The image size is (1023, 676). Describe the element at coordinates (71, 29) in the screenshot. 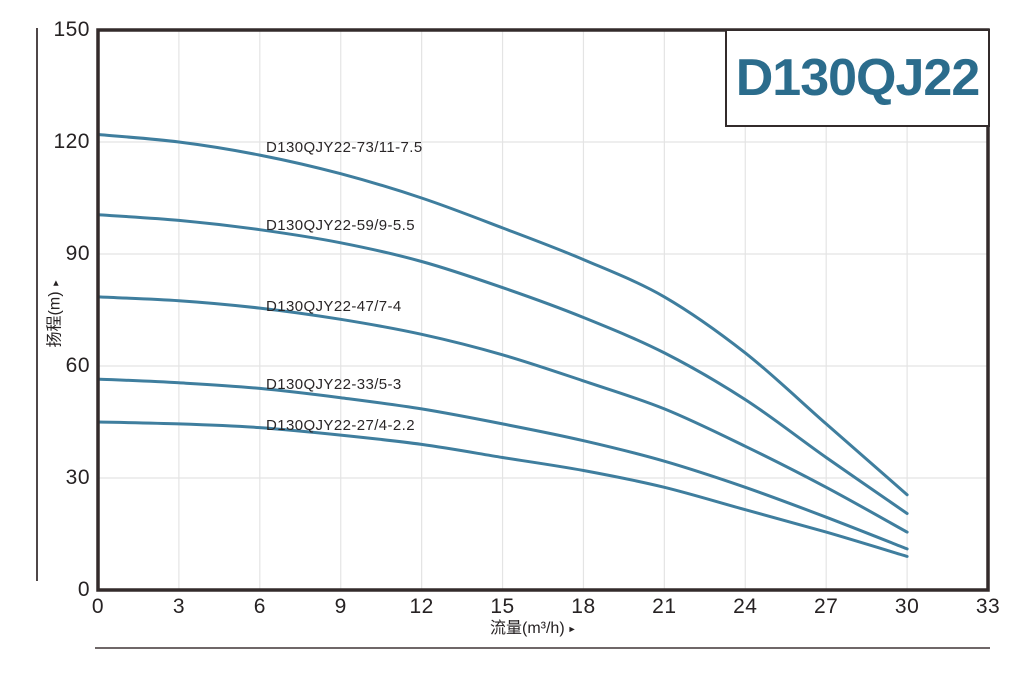

I see `y-tick-label: 150` at that location.